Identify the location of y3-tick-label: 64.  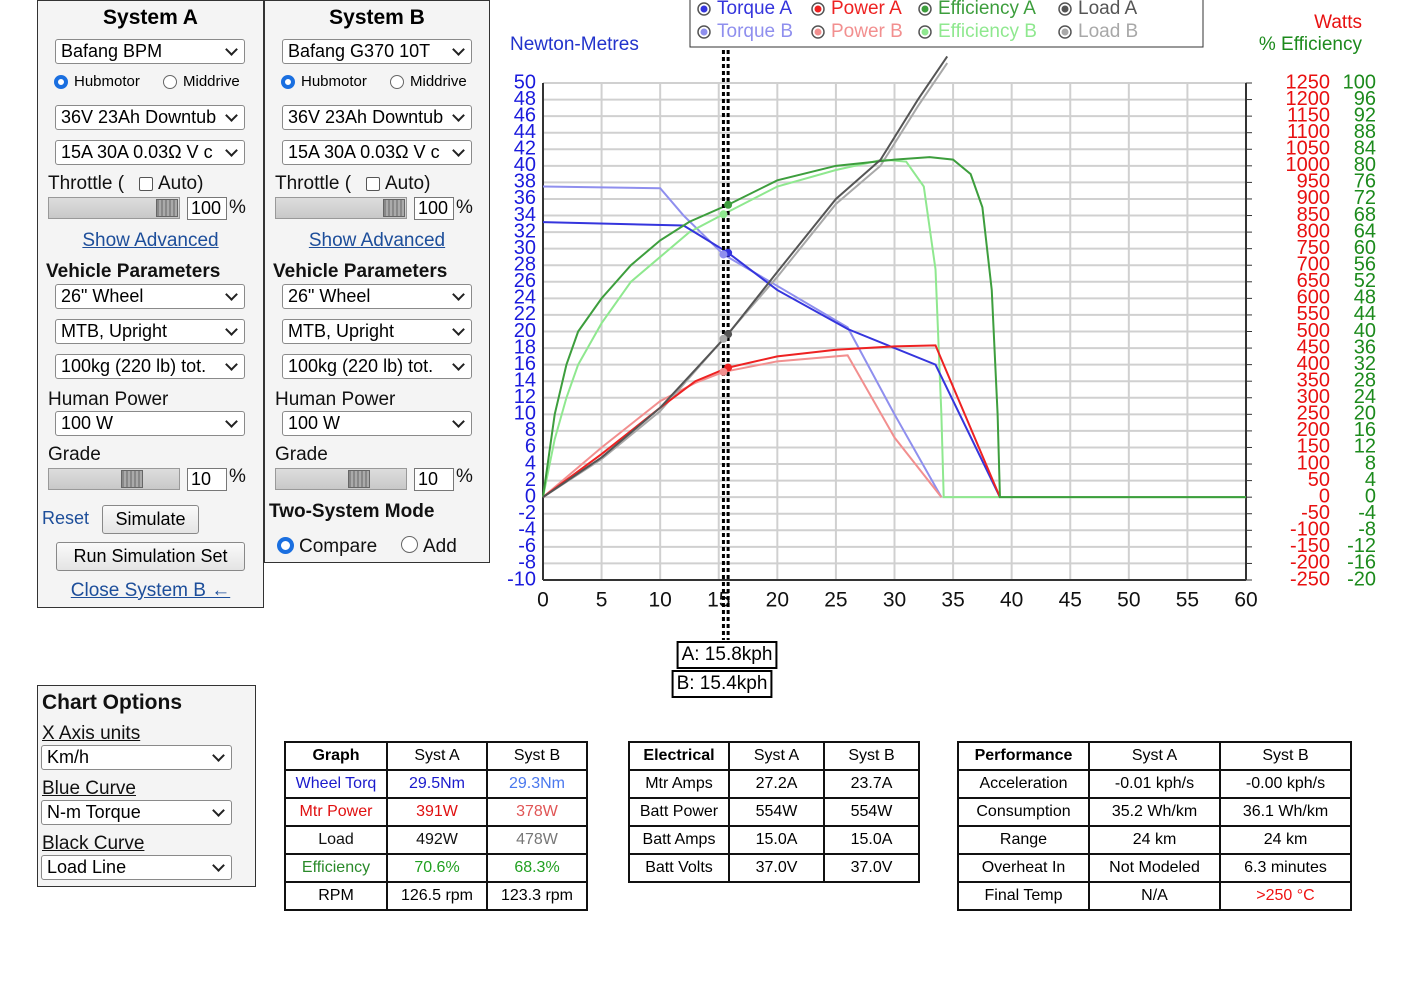
(1365, 231).